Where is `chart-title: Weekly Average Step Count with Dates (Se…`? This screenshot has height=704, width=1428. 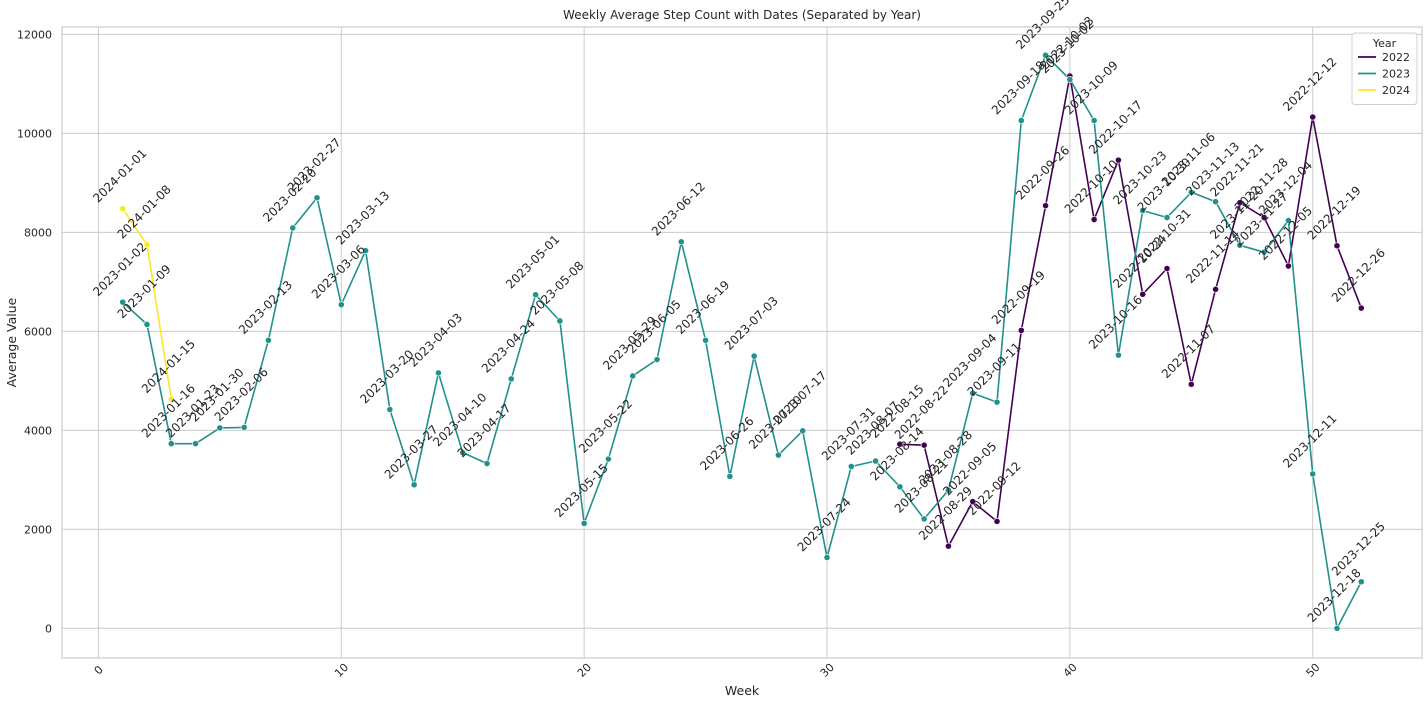 chart-title: Weekly Average Step Count with Dates (Se… is located at coordinates (742, 15).